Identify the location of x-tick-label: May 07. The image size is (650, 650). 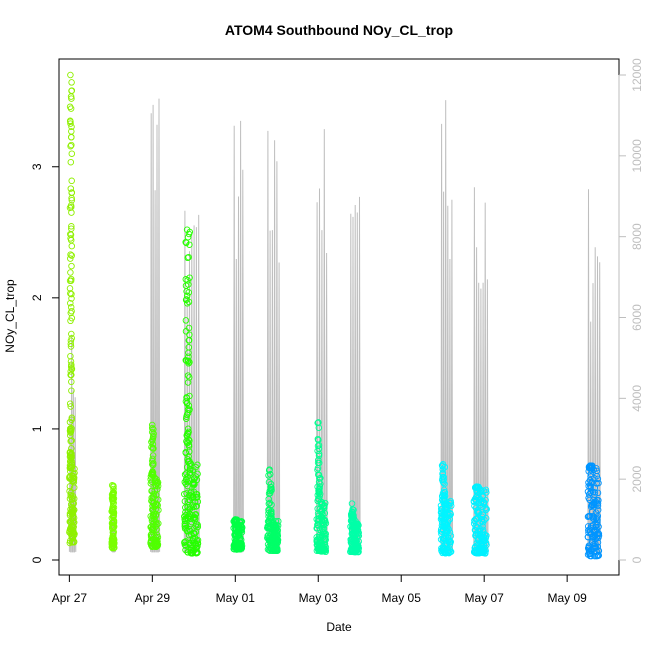
(485, 598).